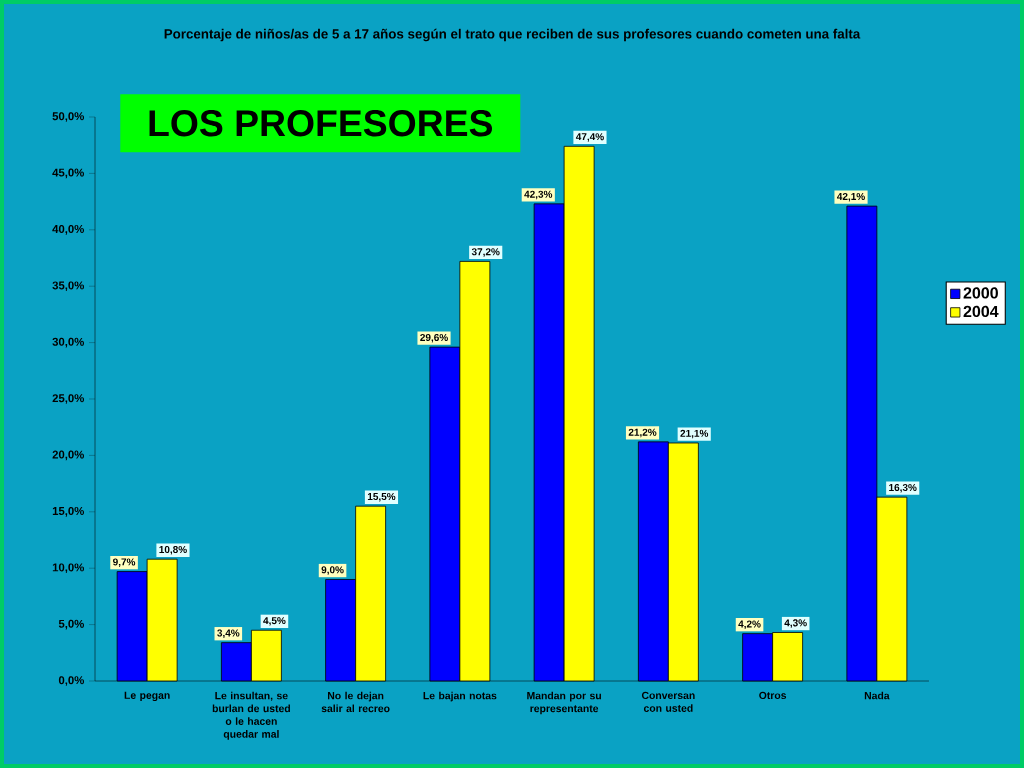 This screenshot has height=768, width=1024. What do you see at coordinates (564, 703) in the screenshot?
I see `x-tick-label: Mandan por su representante` at bounding box center [564, 703].